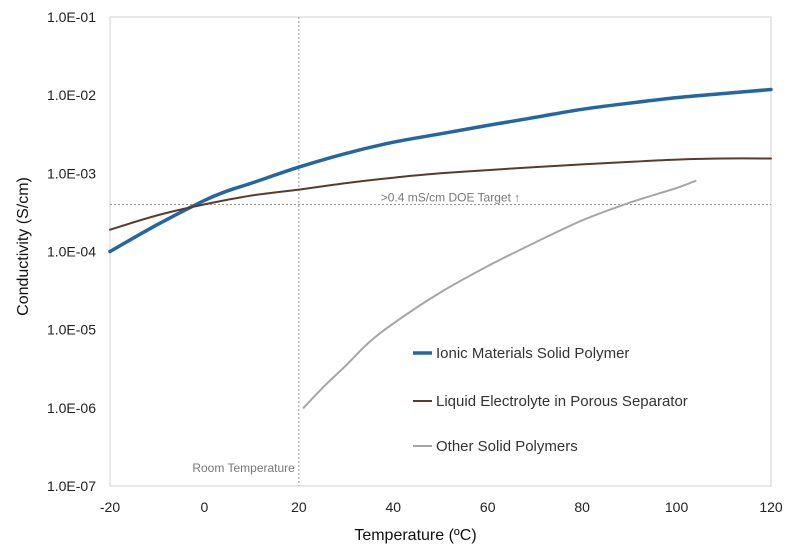 This screenshot has width=800, height=553. I want to click on legend-label-other-solid-polymers: Other Solid Polymers, so click(507, 446).